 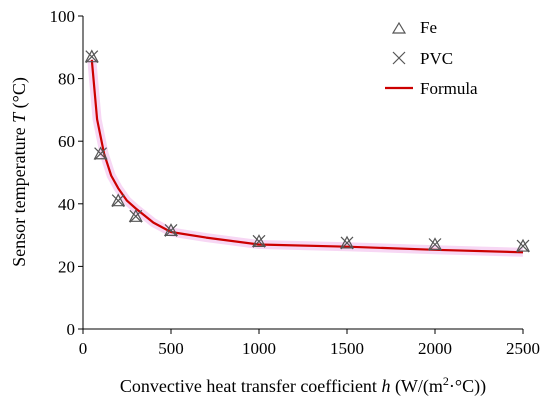 What do you see at coordinates (171, 348) in the screenshot?
I see `x-tick-label: 500` at bounding box center [171, 348].